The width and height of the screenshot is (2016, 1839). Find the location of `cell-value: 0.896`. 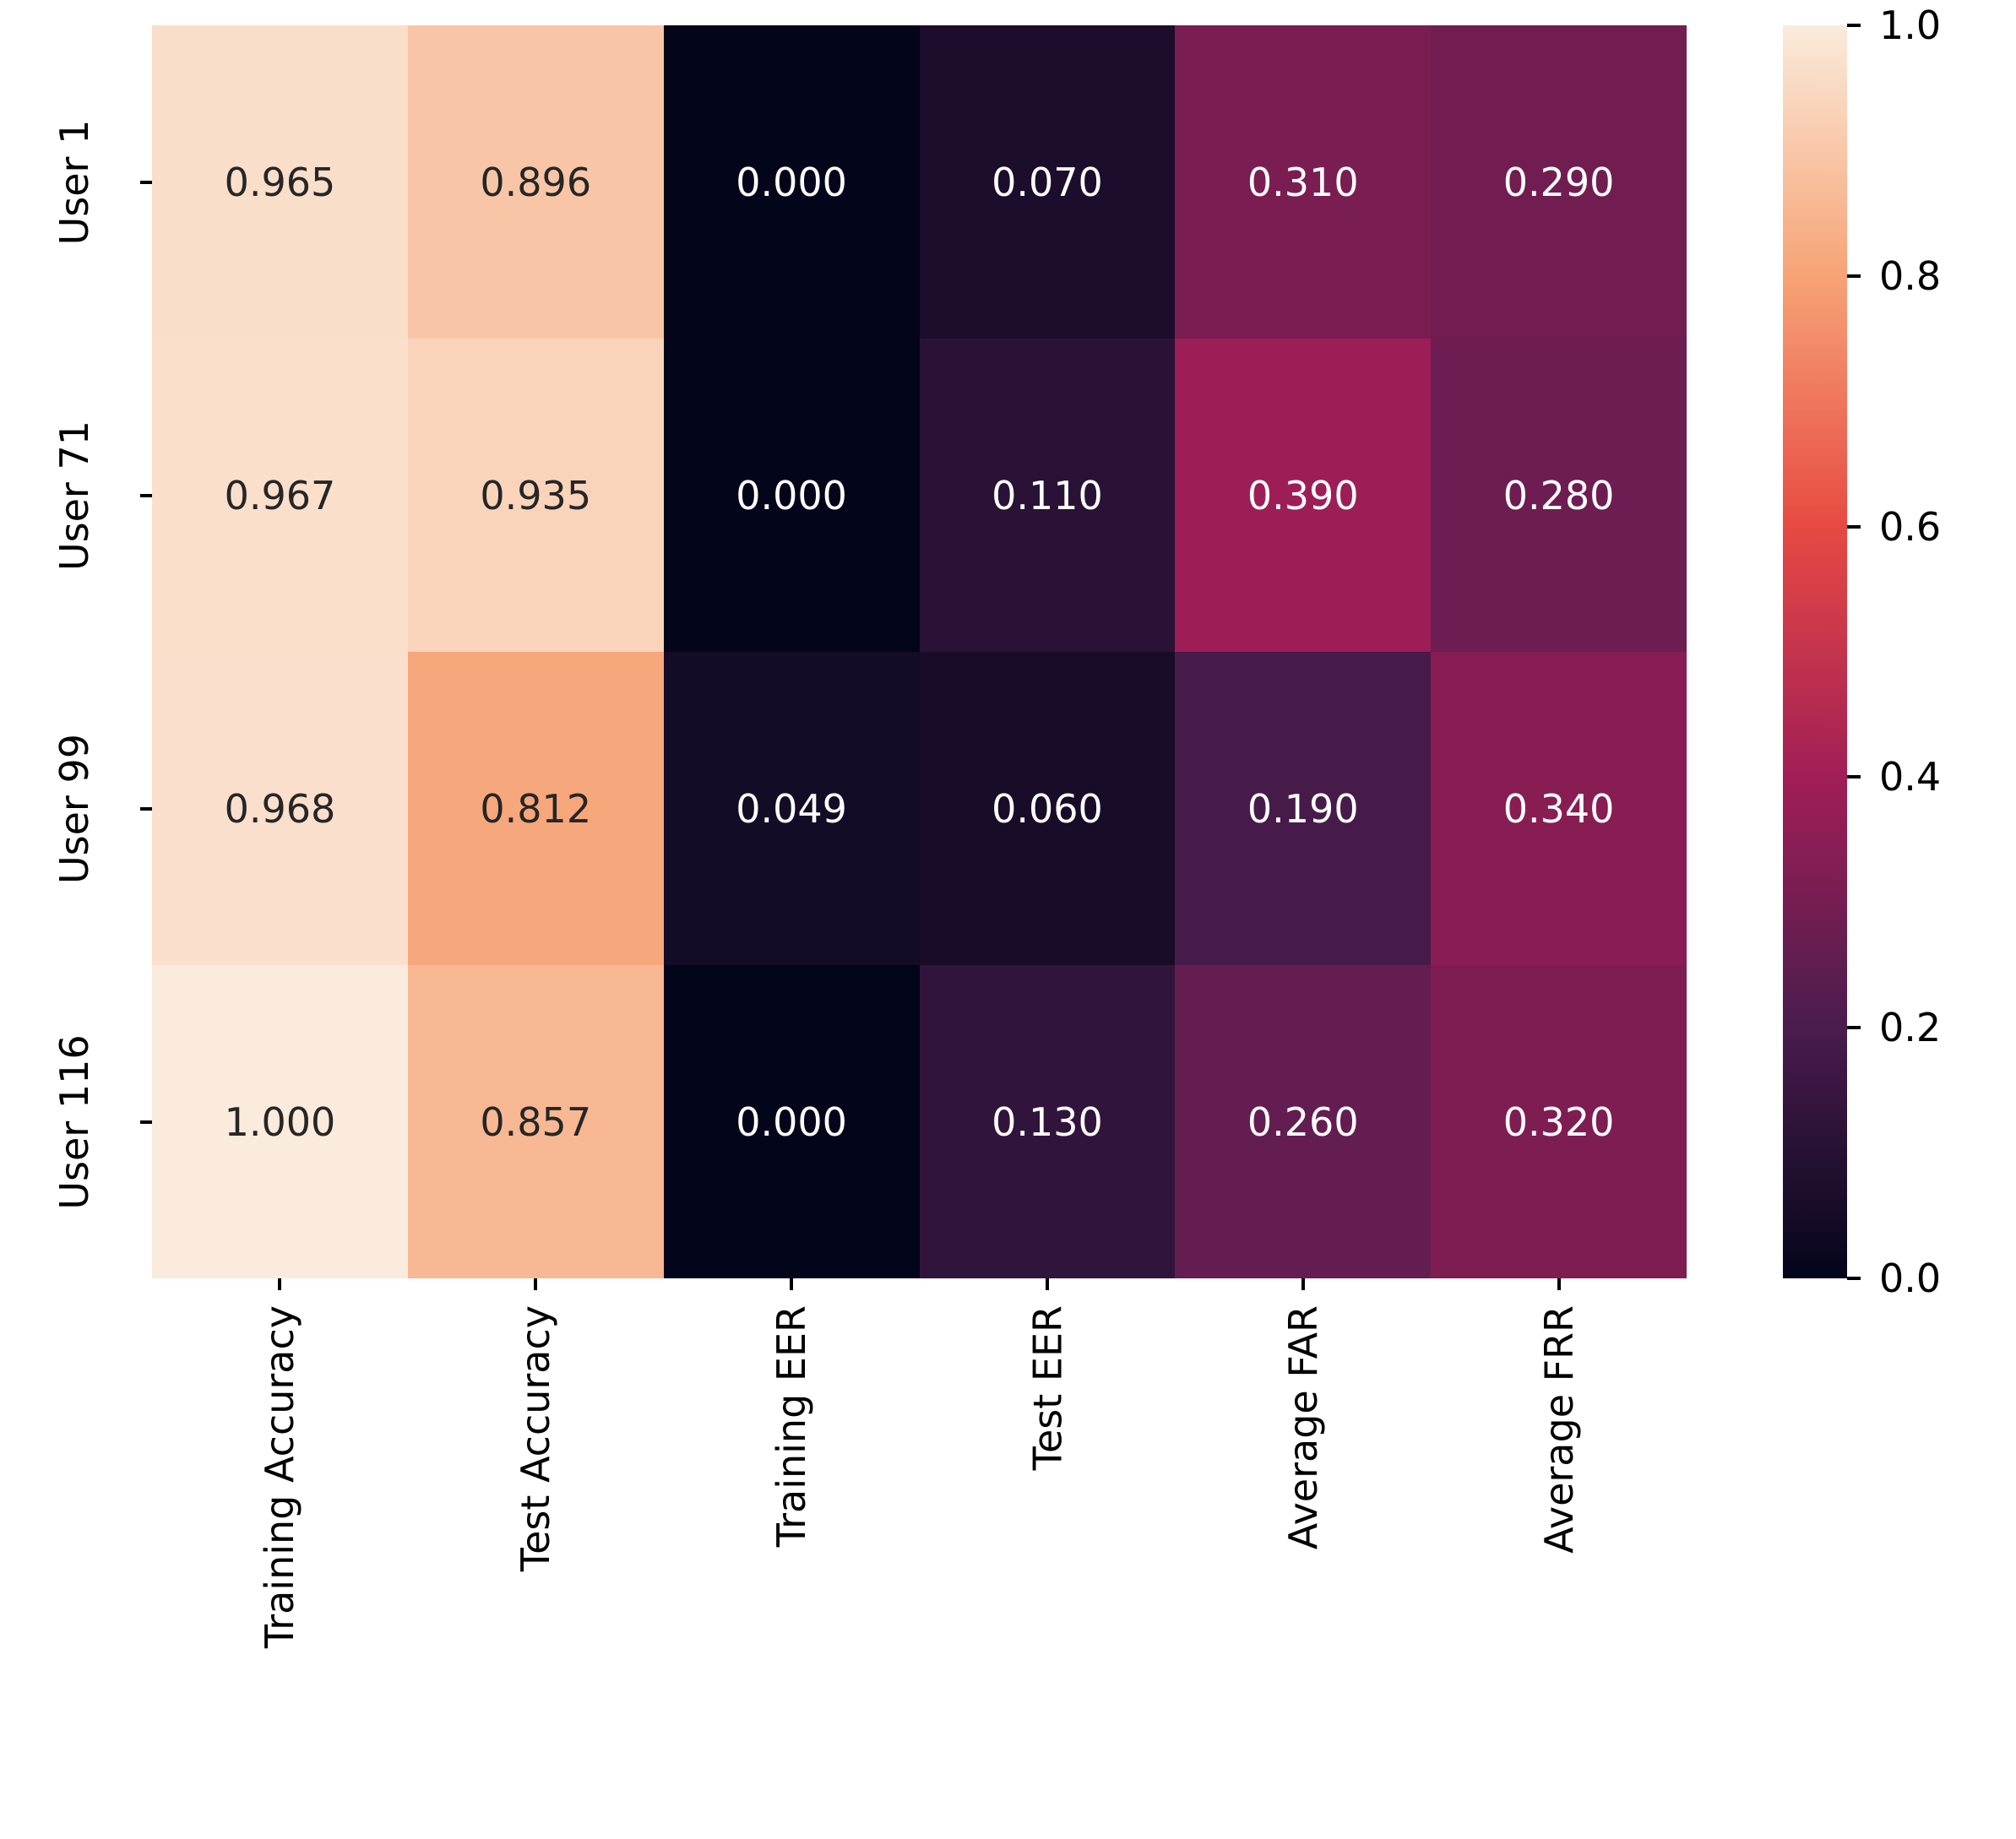

cell-value: 0.896 is located at coordinates (536, 182).